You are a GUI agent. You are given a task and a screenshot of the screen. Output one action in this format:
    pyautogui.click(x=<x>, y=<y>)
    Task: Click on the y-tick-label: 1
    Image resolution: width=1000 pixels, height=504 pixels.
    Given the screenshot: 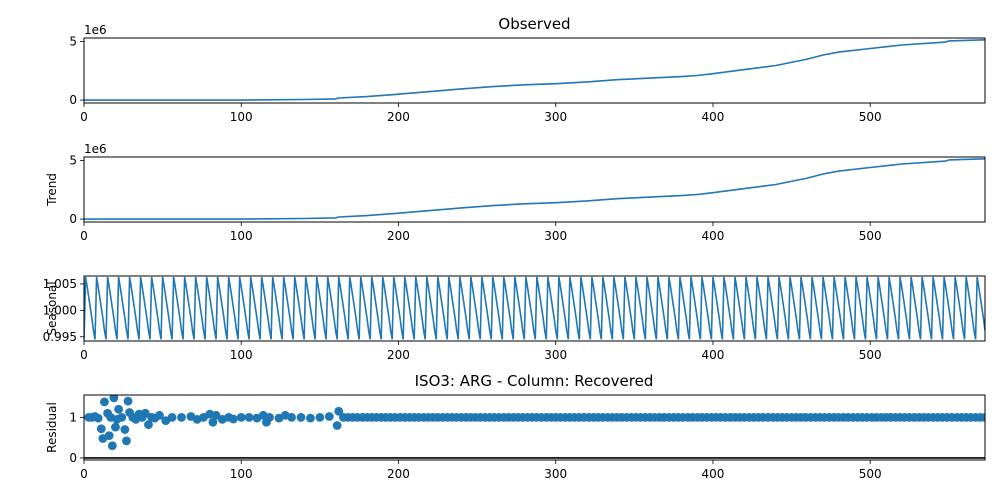 What is the action you would take?
    pyautogui.click(x=73, y=417)
    